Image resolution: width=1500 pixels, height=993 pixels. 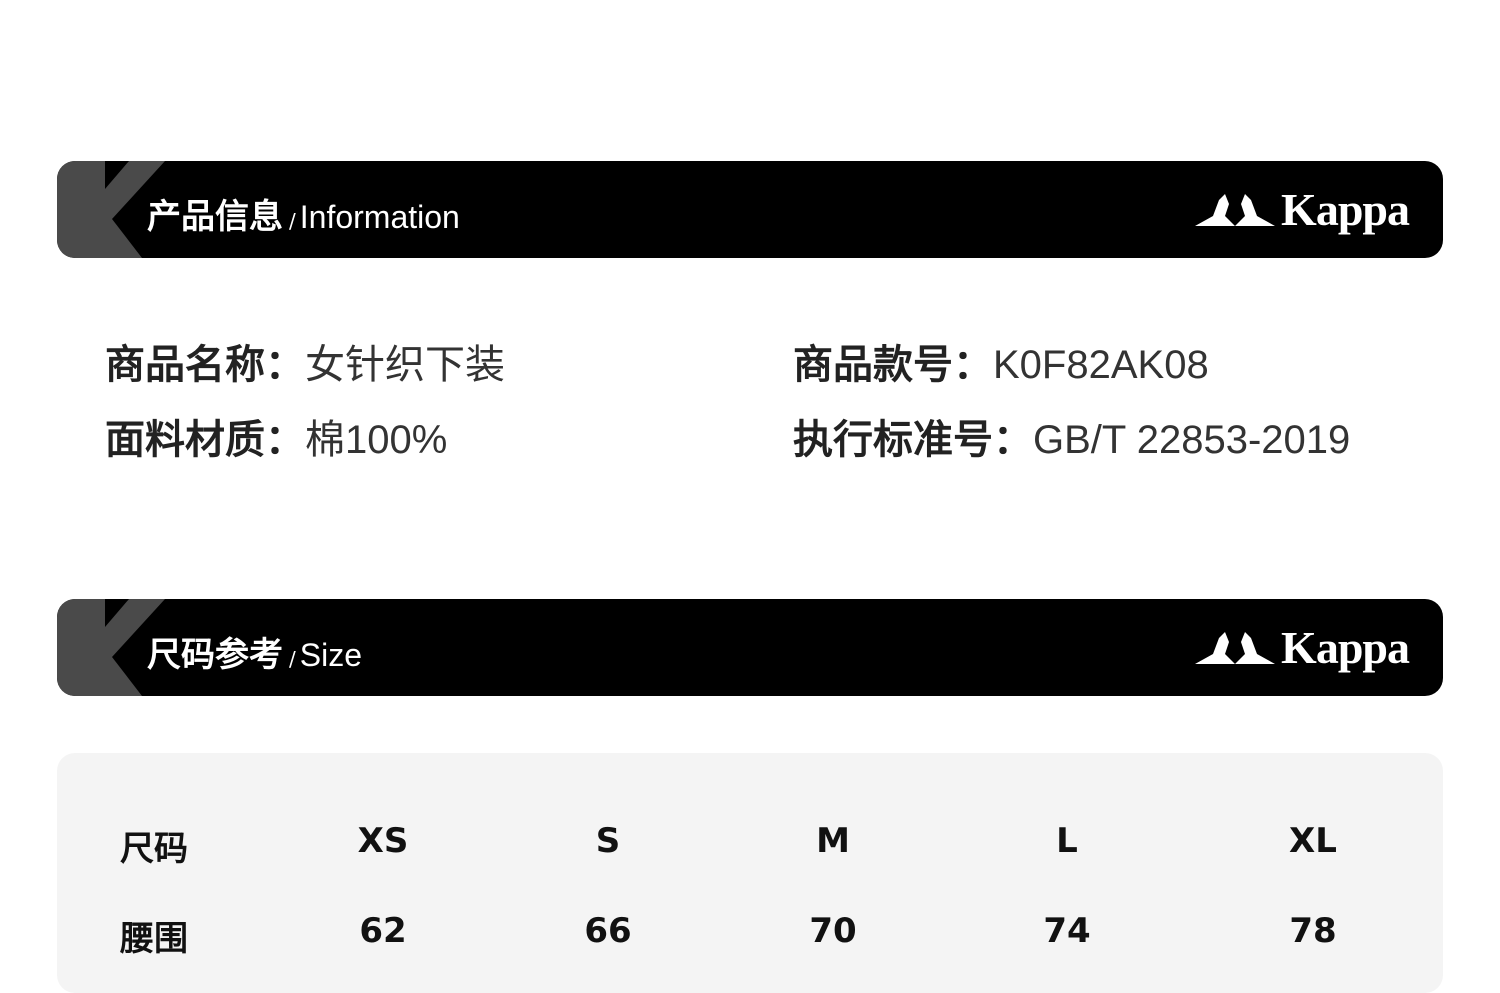 I want to click on product-material: 面料材质：棉100%, so click(x=276, y=440).